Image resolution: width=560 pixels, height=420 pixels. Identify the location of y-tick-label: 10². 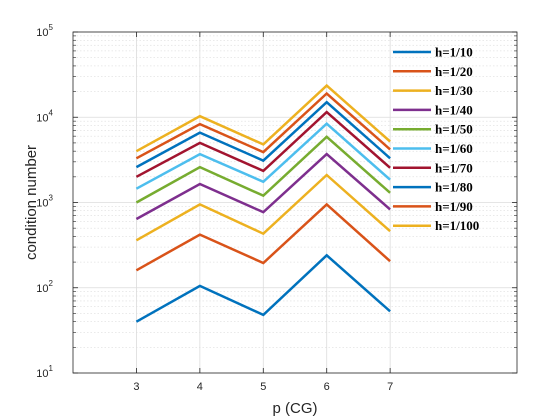
(44, 287).